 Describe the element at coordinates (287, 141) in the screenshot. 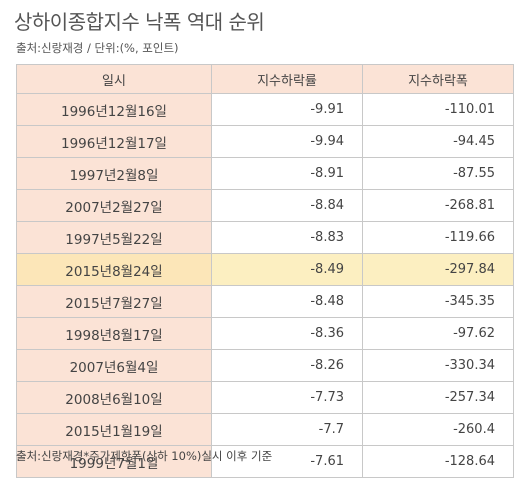

I see `decline-rate-cell: -9.94` at that location.